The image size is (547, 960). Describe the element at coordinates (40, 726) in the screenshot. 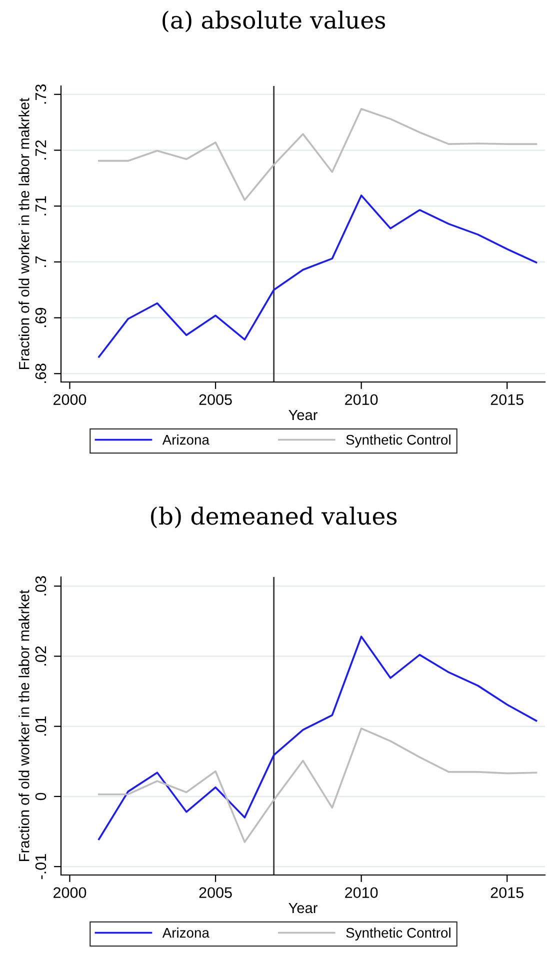

I see `y-tick-label: .01` at that location.